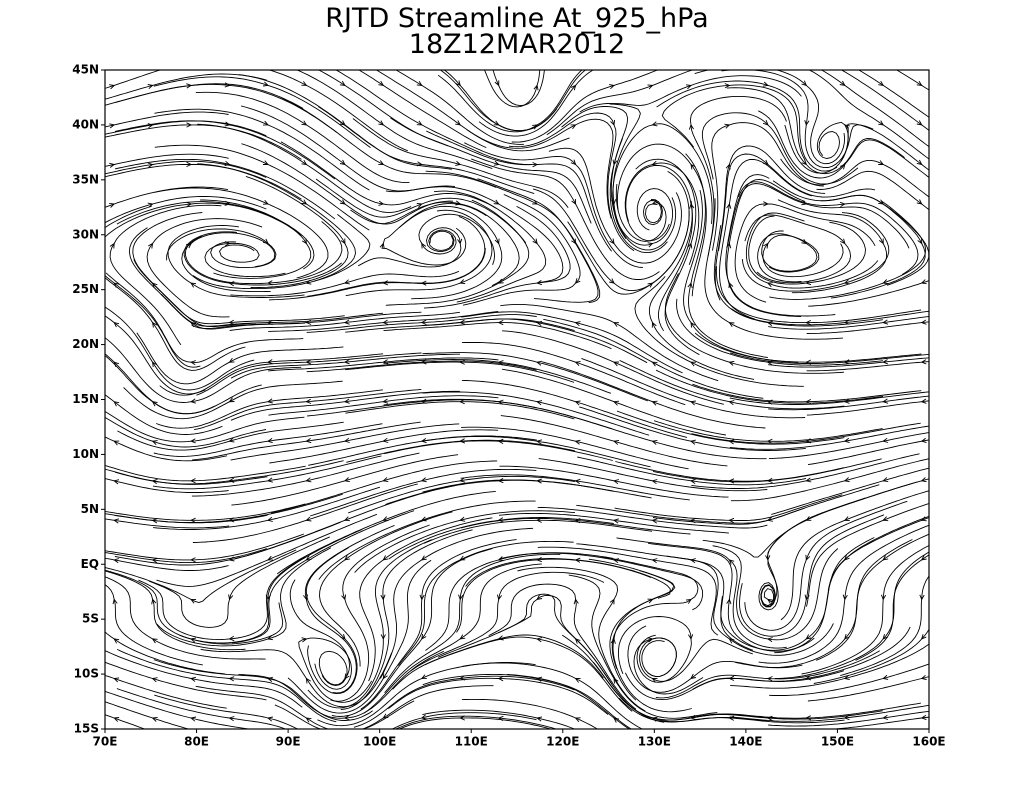  What do you see at coordinates (654, 742) in the screenshot?
I see `x-tick-label: 130E` at bounding box center [654, 742].